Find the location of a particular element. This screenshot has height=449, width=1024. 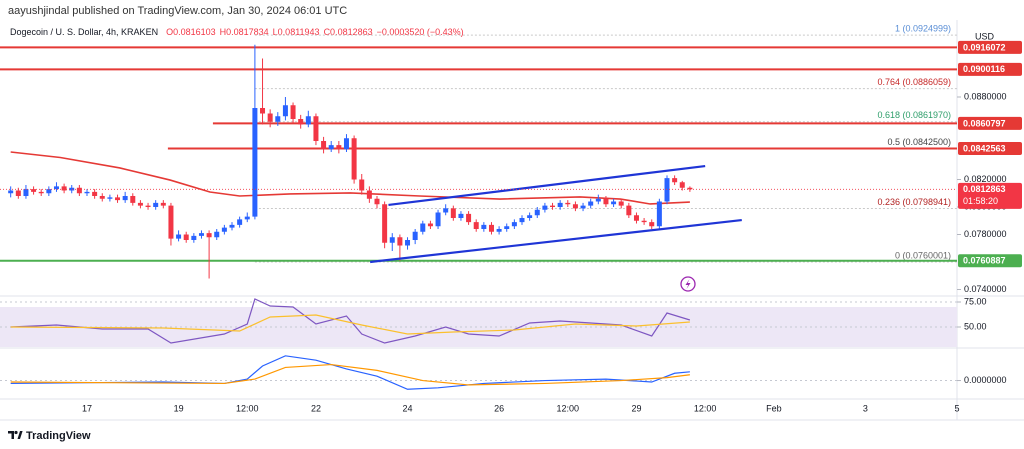

event-icon is located at coordinates (688, 284).